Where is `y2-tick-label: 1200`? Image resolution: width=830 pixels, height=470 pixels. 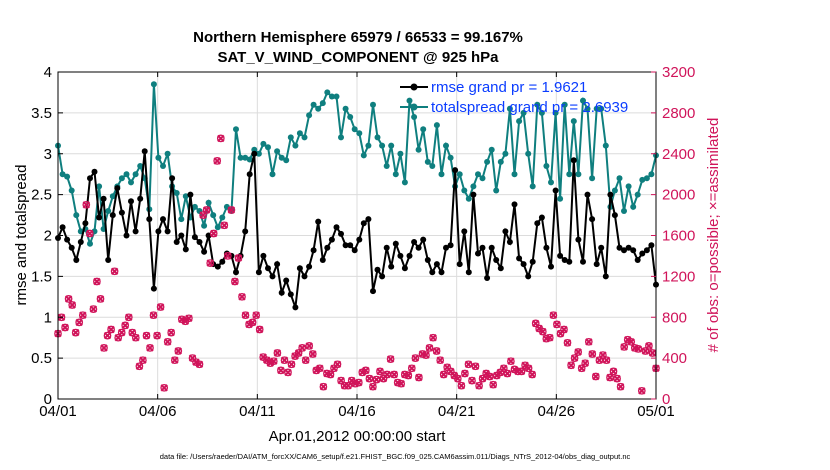 y2-tick-label: 1200 is located at coordinates (678, 276).